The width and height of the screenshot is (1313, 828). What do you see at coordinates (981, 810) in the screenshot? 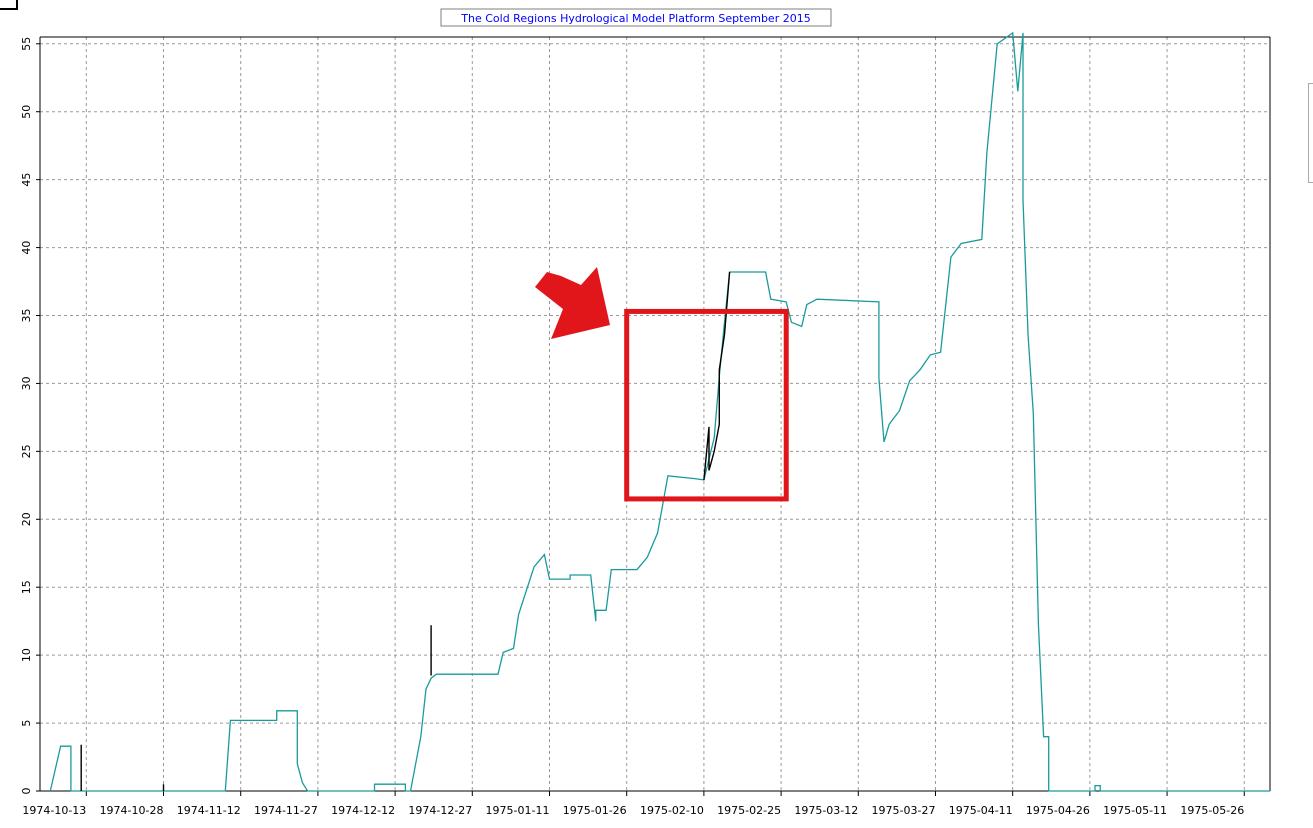
I see `x-tick-label: 1975-04-11` at bounding box center [981, 810].